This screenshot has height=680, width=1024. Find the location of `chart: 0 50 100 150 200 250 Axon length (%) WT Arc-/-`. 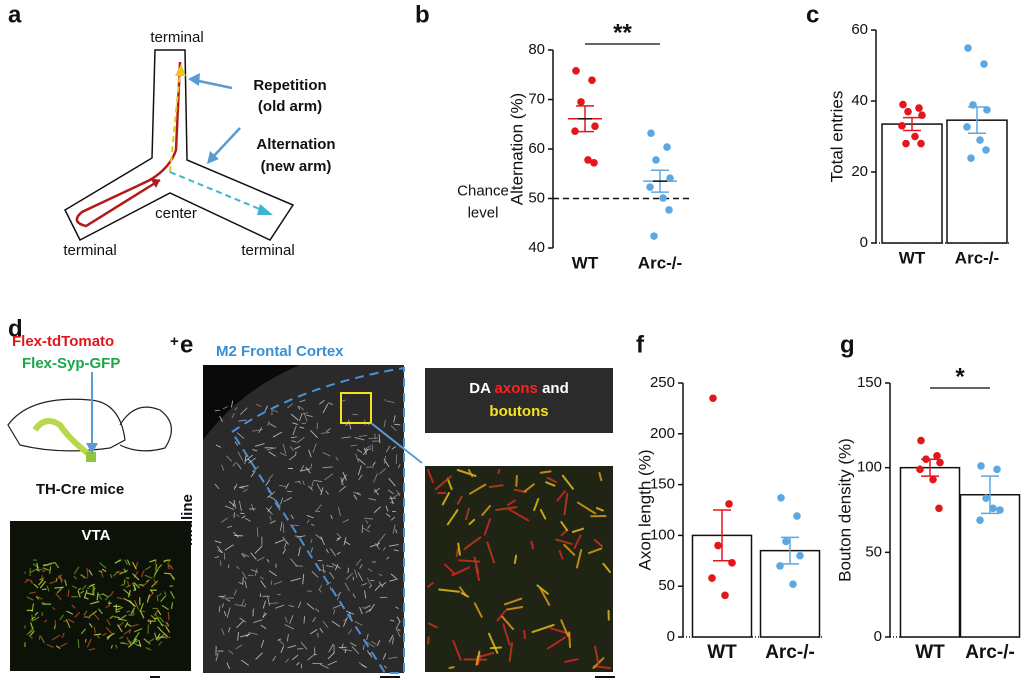

chart: 0 50 100 150 200 250 Axon length (%) WT Arc-/- is located at coordinates (728, 518).